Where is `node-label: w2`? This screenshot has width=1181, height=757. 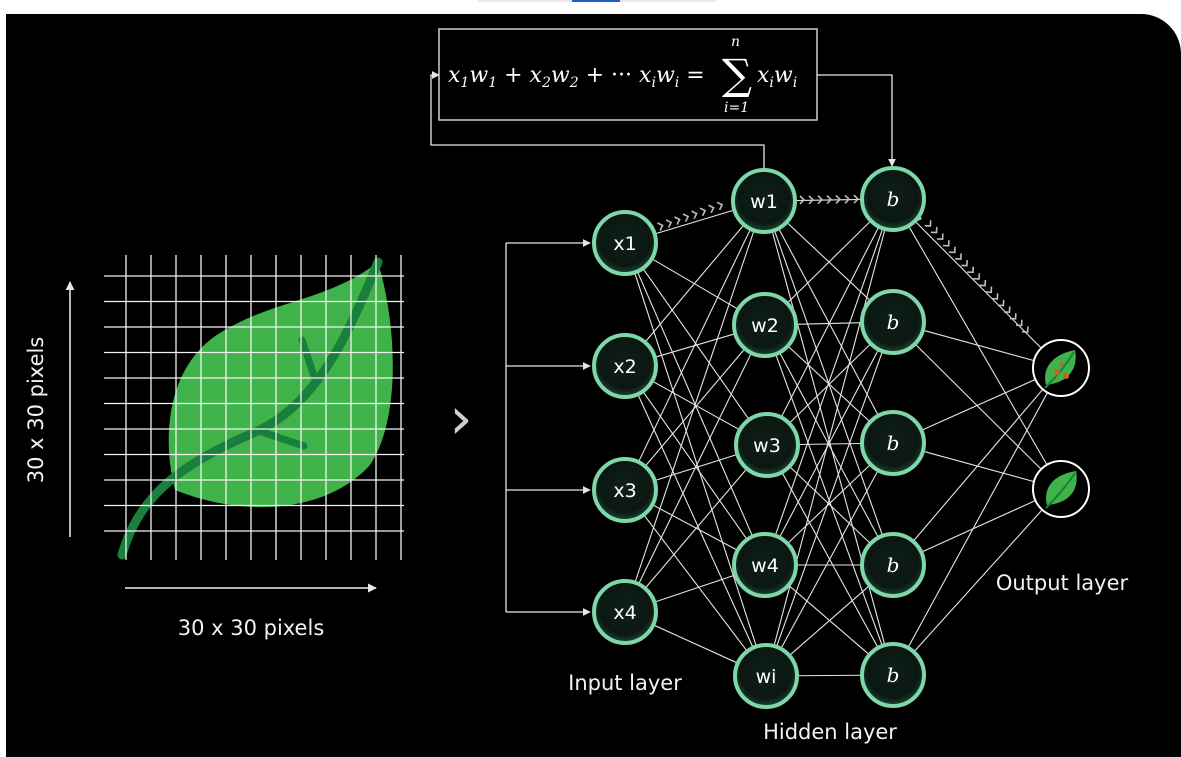 node-label: w2 is located at coordinates (765, 326).